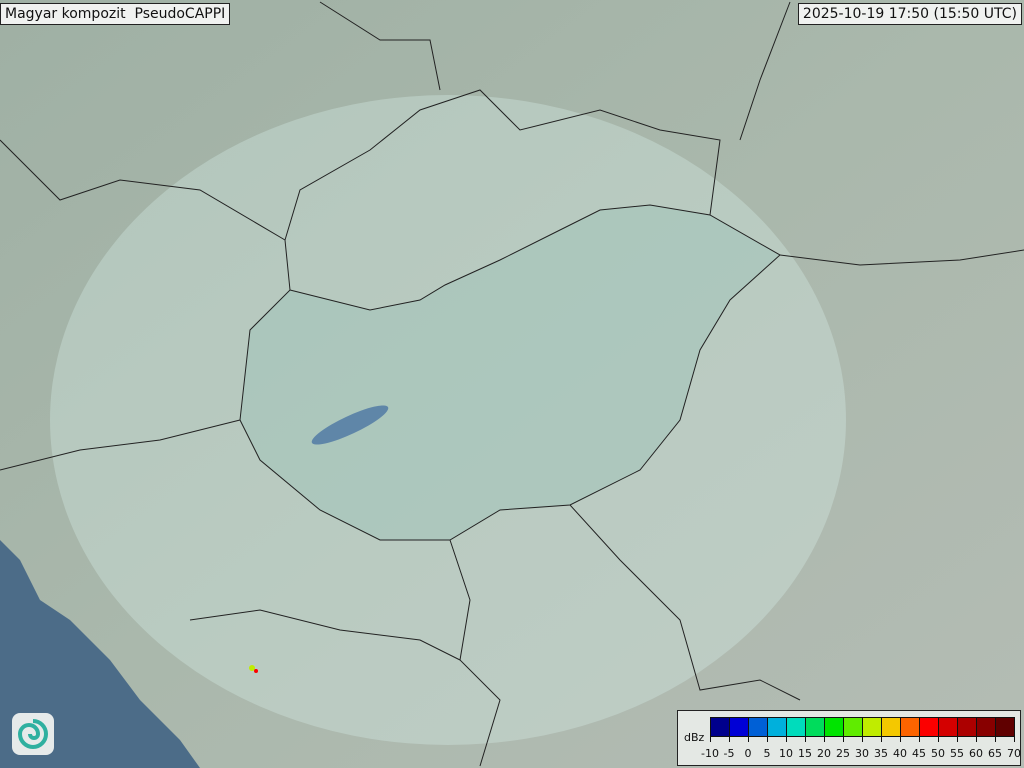 The height and width of the screenshot is (768, 1024). I want to click on swirl-icon, so click(32, 734).